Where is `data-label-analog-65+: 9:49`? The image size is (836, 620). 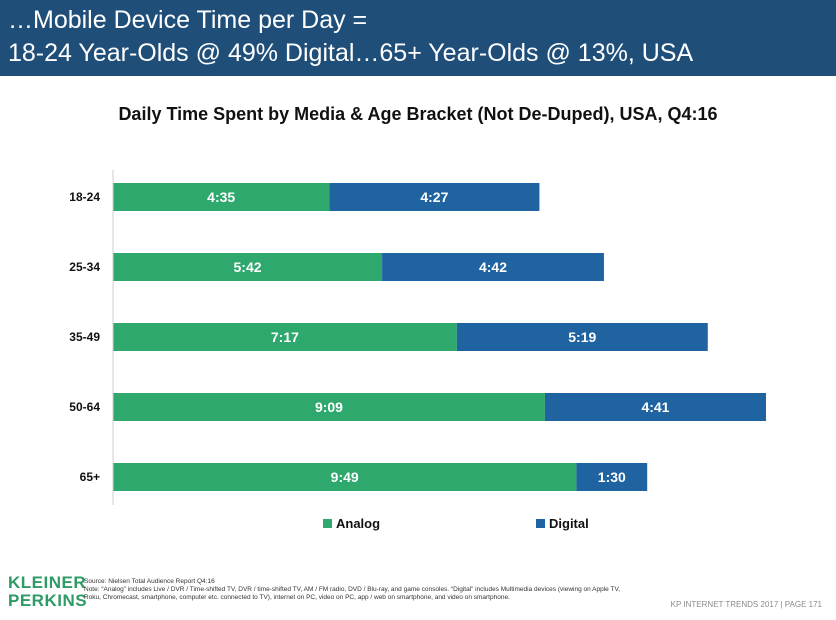 data-label-analog-65+: 9:49 is located at coordinates (345, 477).